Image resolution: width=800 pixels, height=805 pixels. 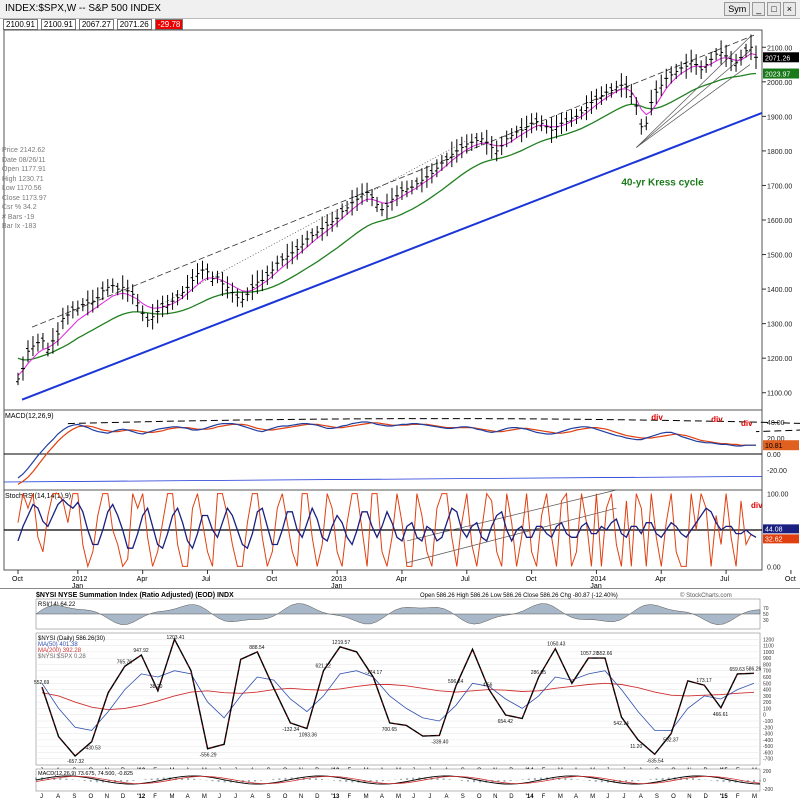 What do you see at coordinates (759, 9) in the screenshot?
I see `minimize-icon: _` at bounding box center [759, 9].